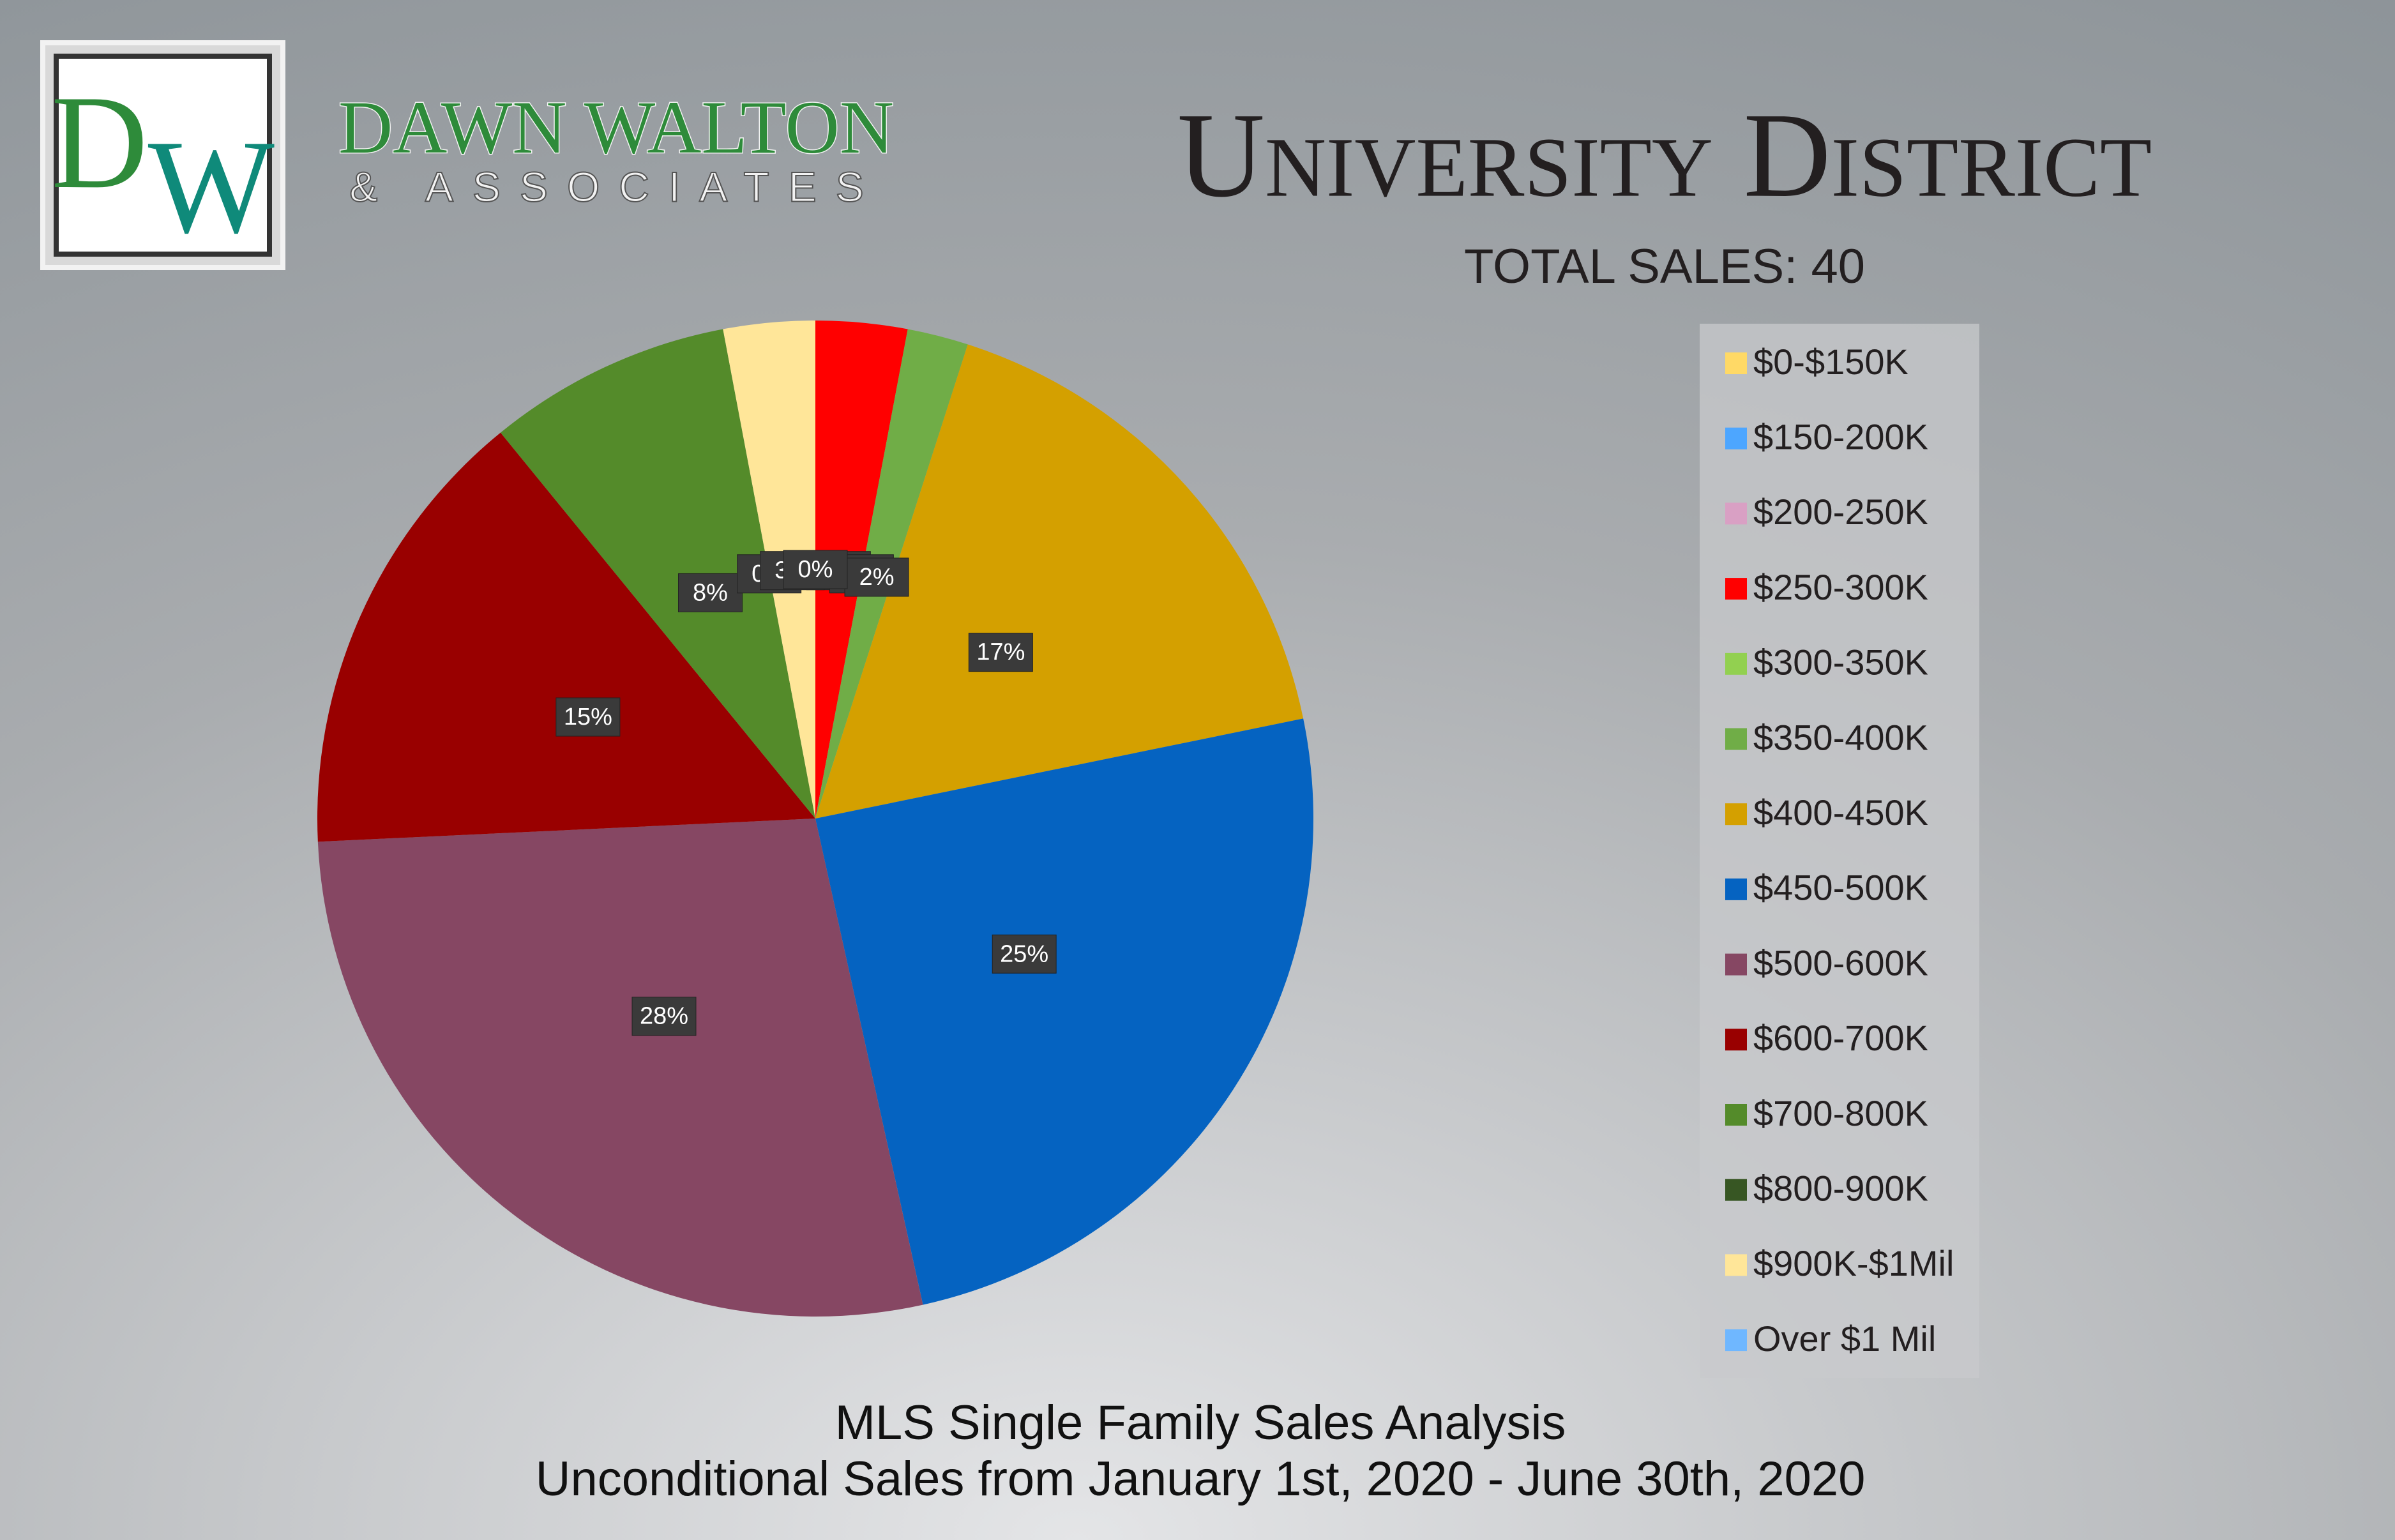 This screenshot has height=1540, width=2395. Describe the element at coordinates (1853, 1263) in the screenshot. I see `legend-label: $900K-$1Mil` at that location.